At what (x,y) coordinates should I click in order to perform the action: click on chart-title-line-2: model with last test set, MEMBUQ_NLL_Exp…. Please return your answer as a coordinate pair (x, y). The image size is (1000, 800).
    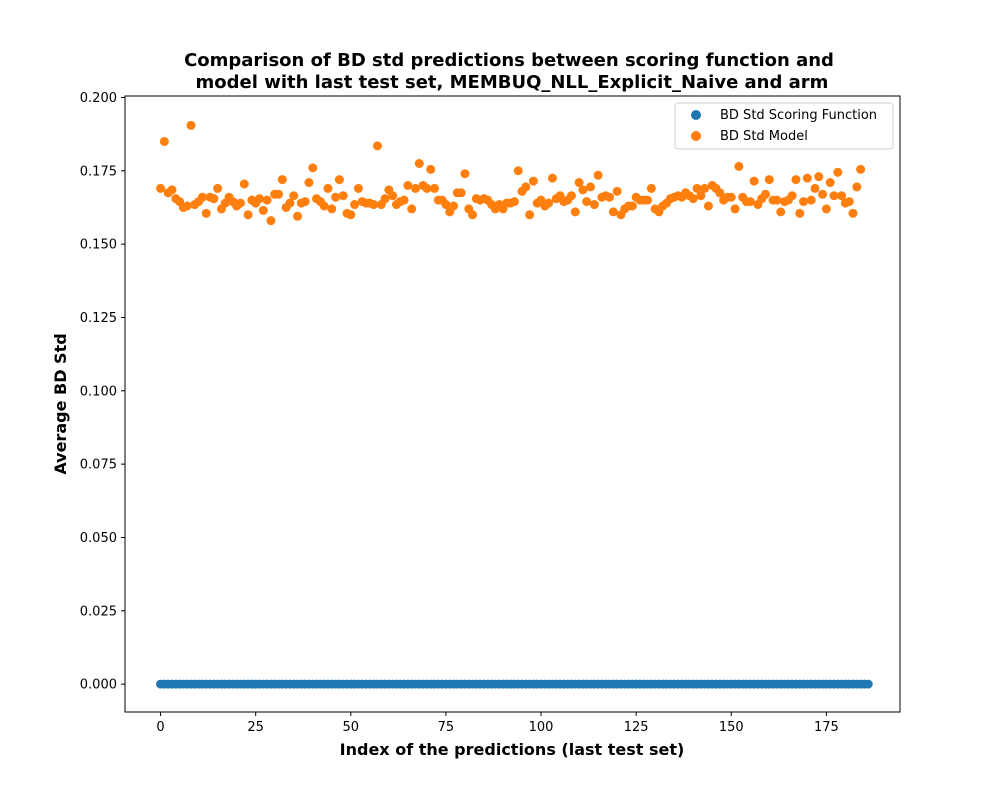
    Looking at the image, I should click on (512, 82).